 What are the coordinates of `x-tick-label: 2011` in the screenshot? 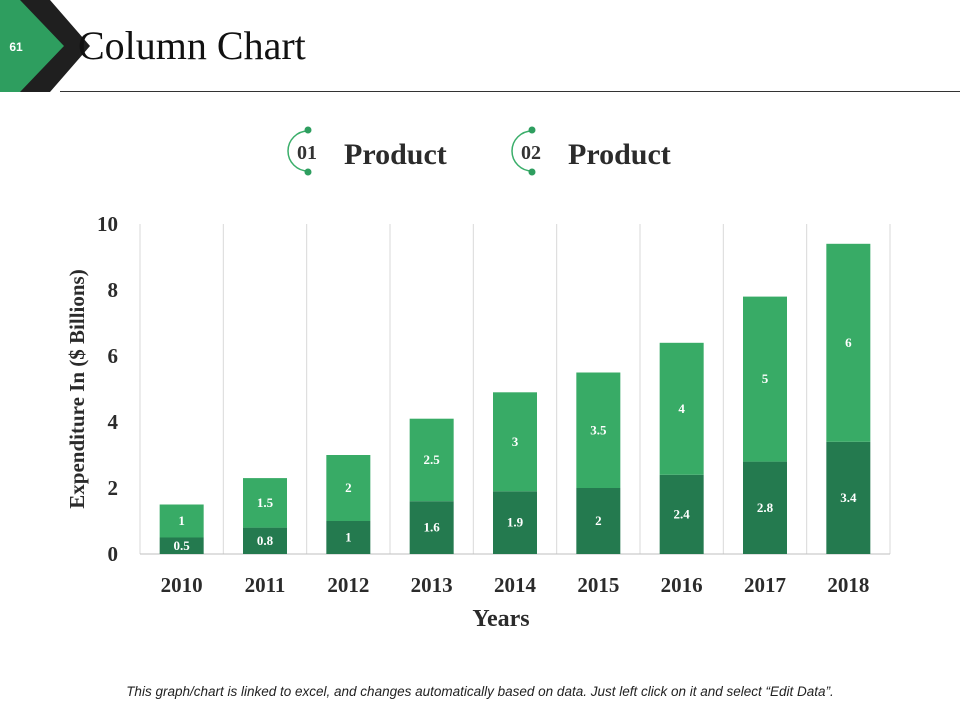 It's located at (265, 585).